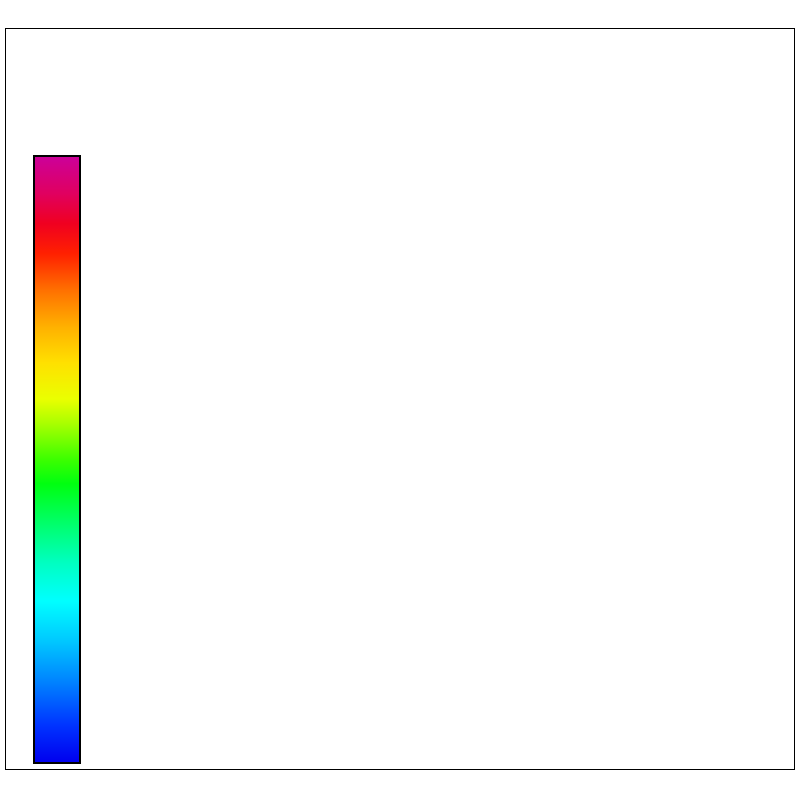 The width and height of the screenshot is (800, 800). I want to click on colorbar, so click(57, 459).